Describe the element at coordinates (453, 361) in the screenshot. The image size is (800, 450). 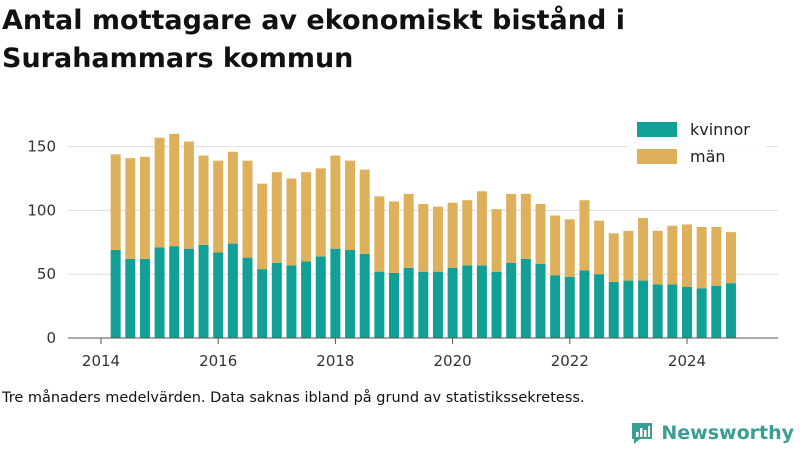
I see `x-tick-label: 2020` at that location.